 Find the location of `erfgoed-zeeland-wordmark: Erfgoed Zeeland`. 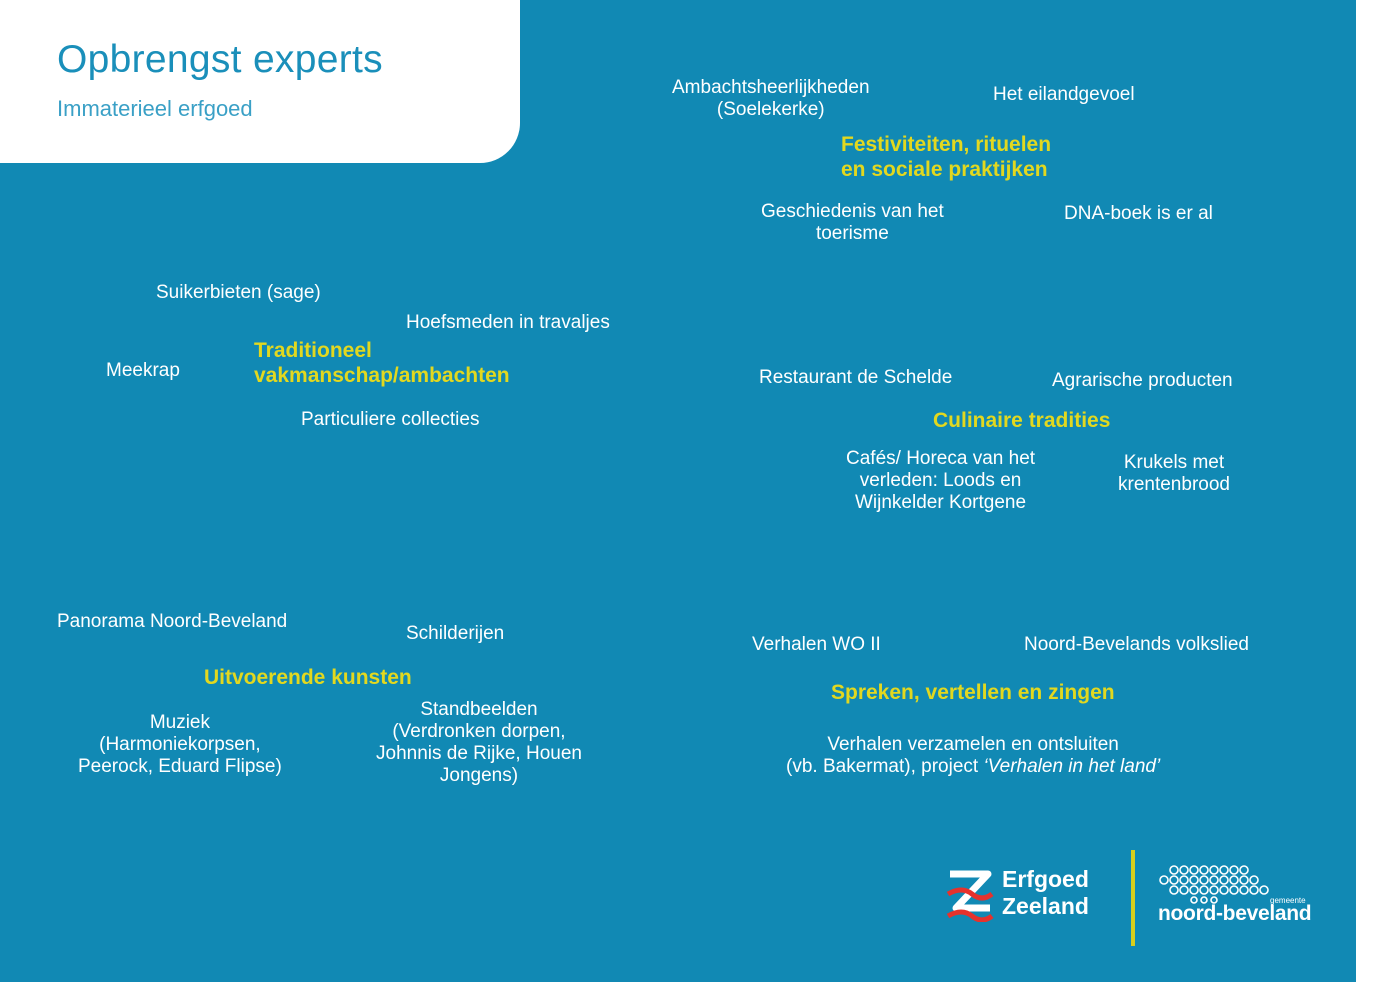

erfgoed-zeeland-wordmark: Erfgoed Zeeland is located at coordinates (1045, 892).